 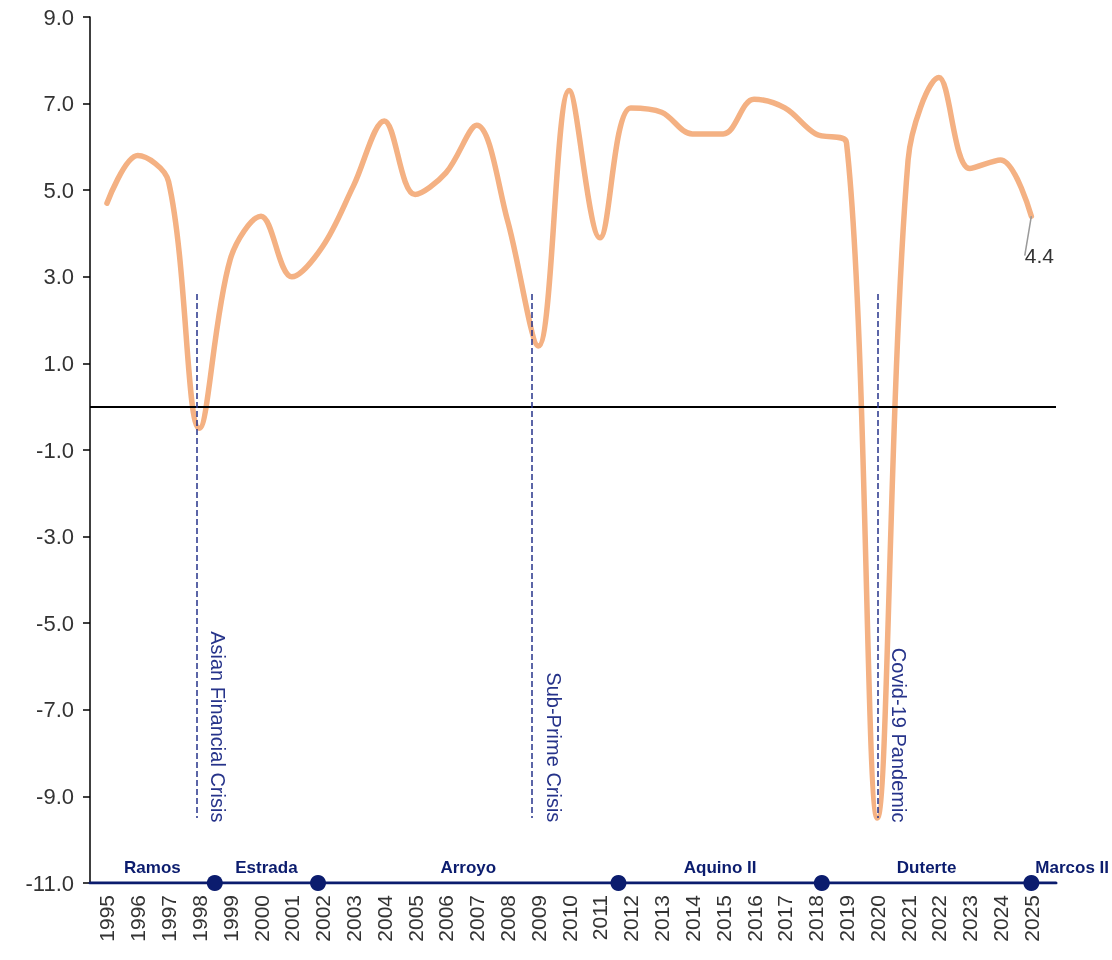 I want to click on y-tick-label: 1.0, so click(x=58, y=363).